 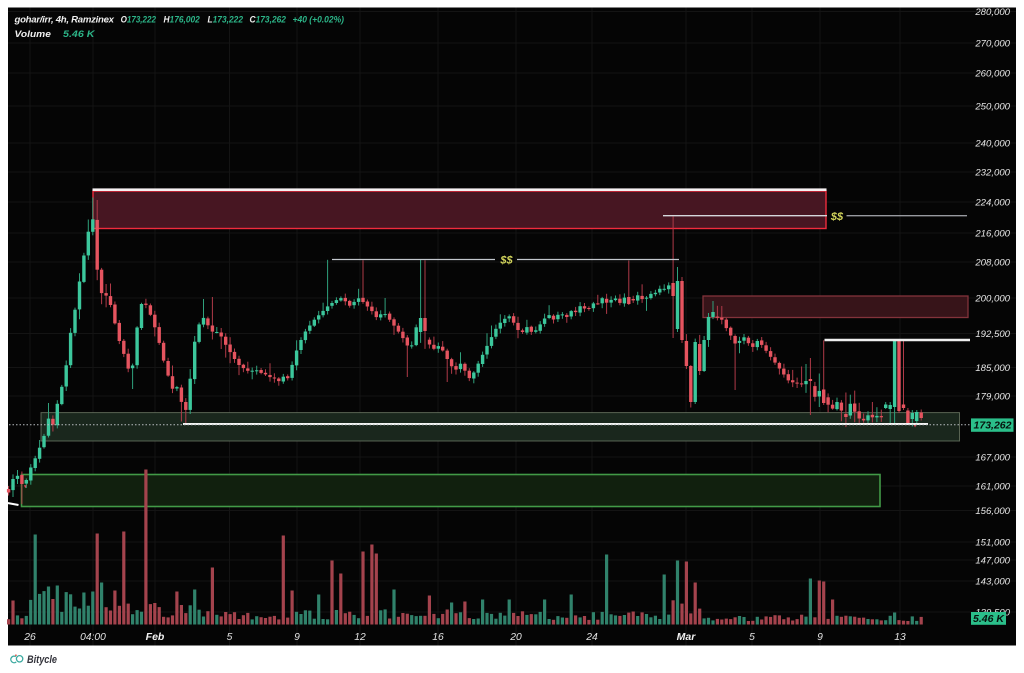 What do you see at coordinates (992, 511) in the screenshot?
I see `svg-text: 156,000` at bounding box center [992, 511].